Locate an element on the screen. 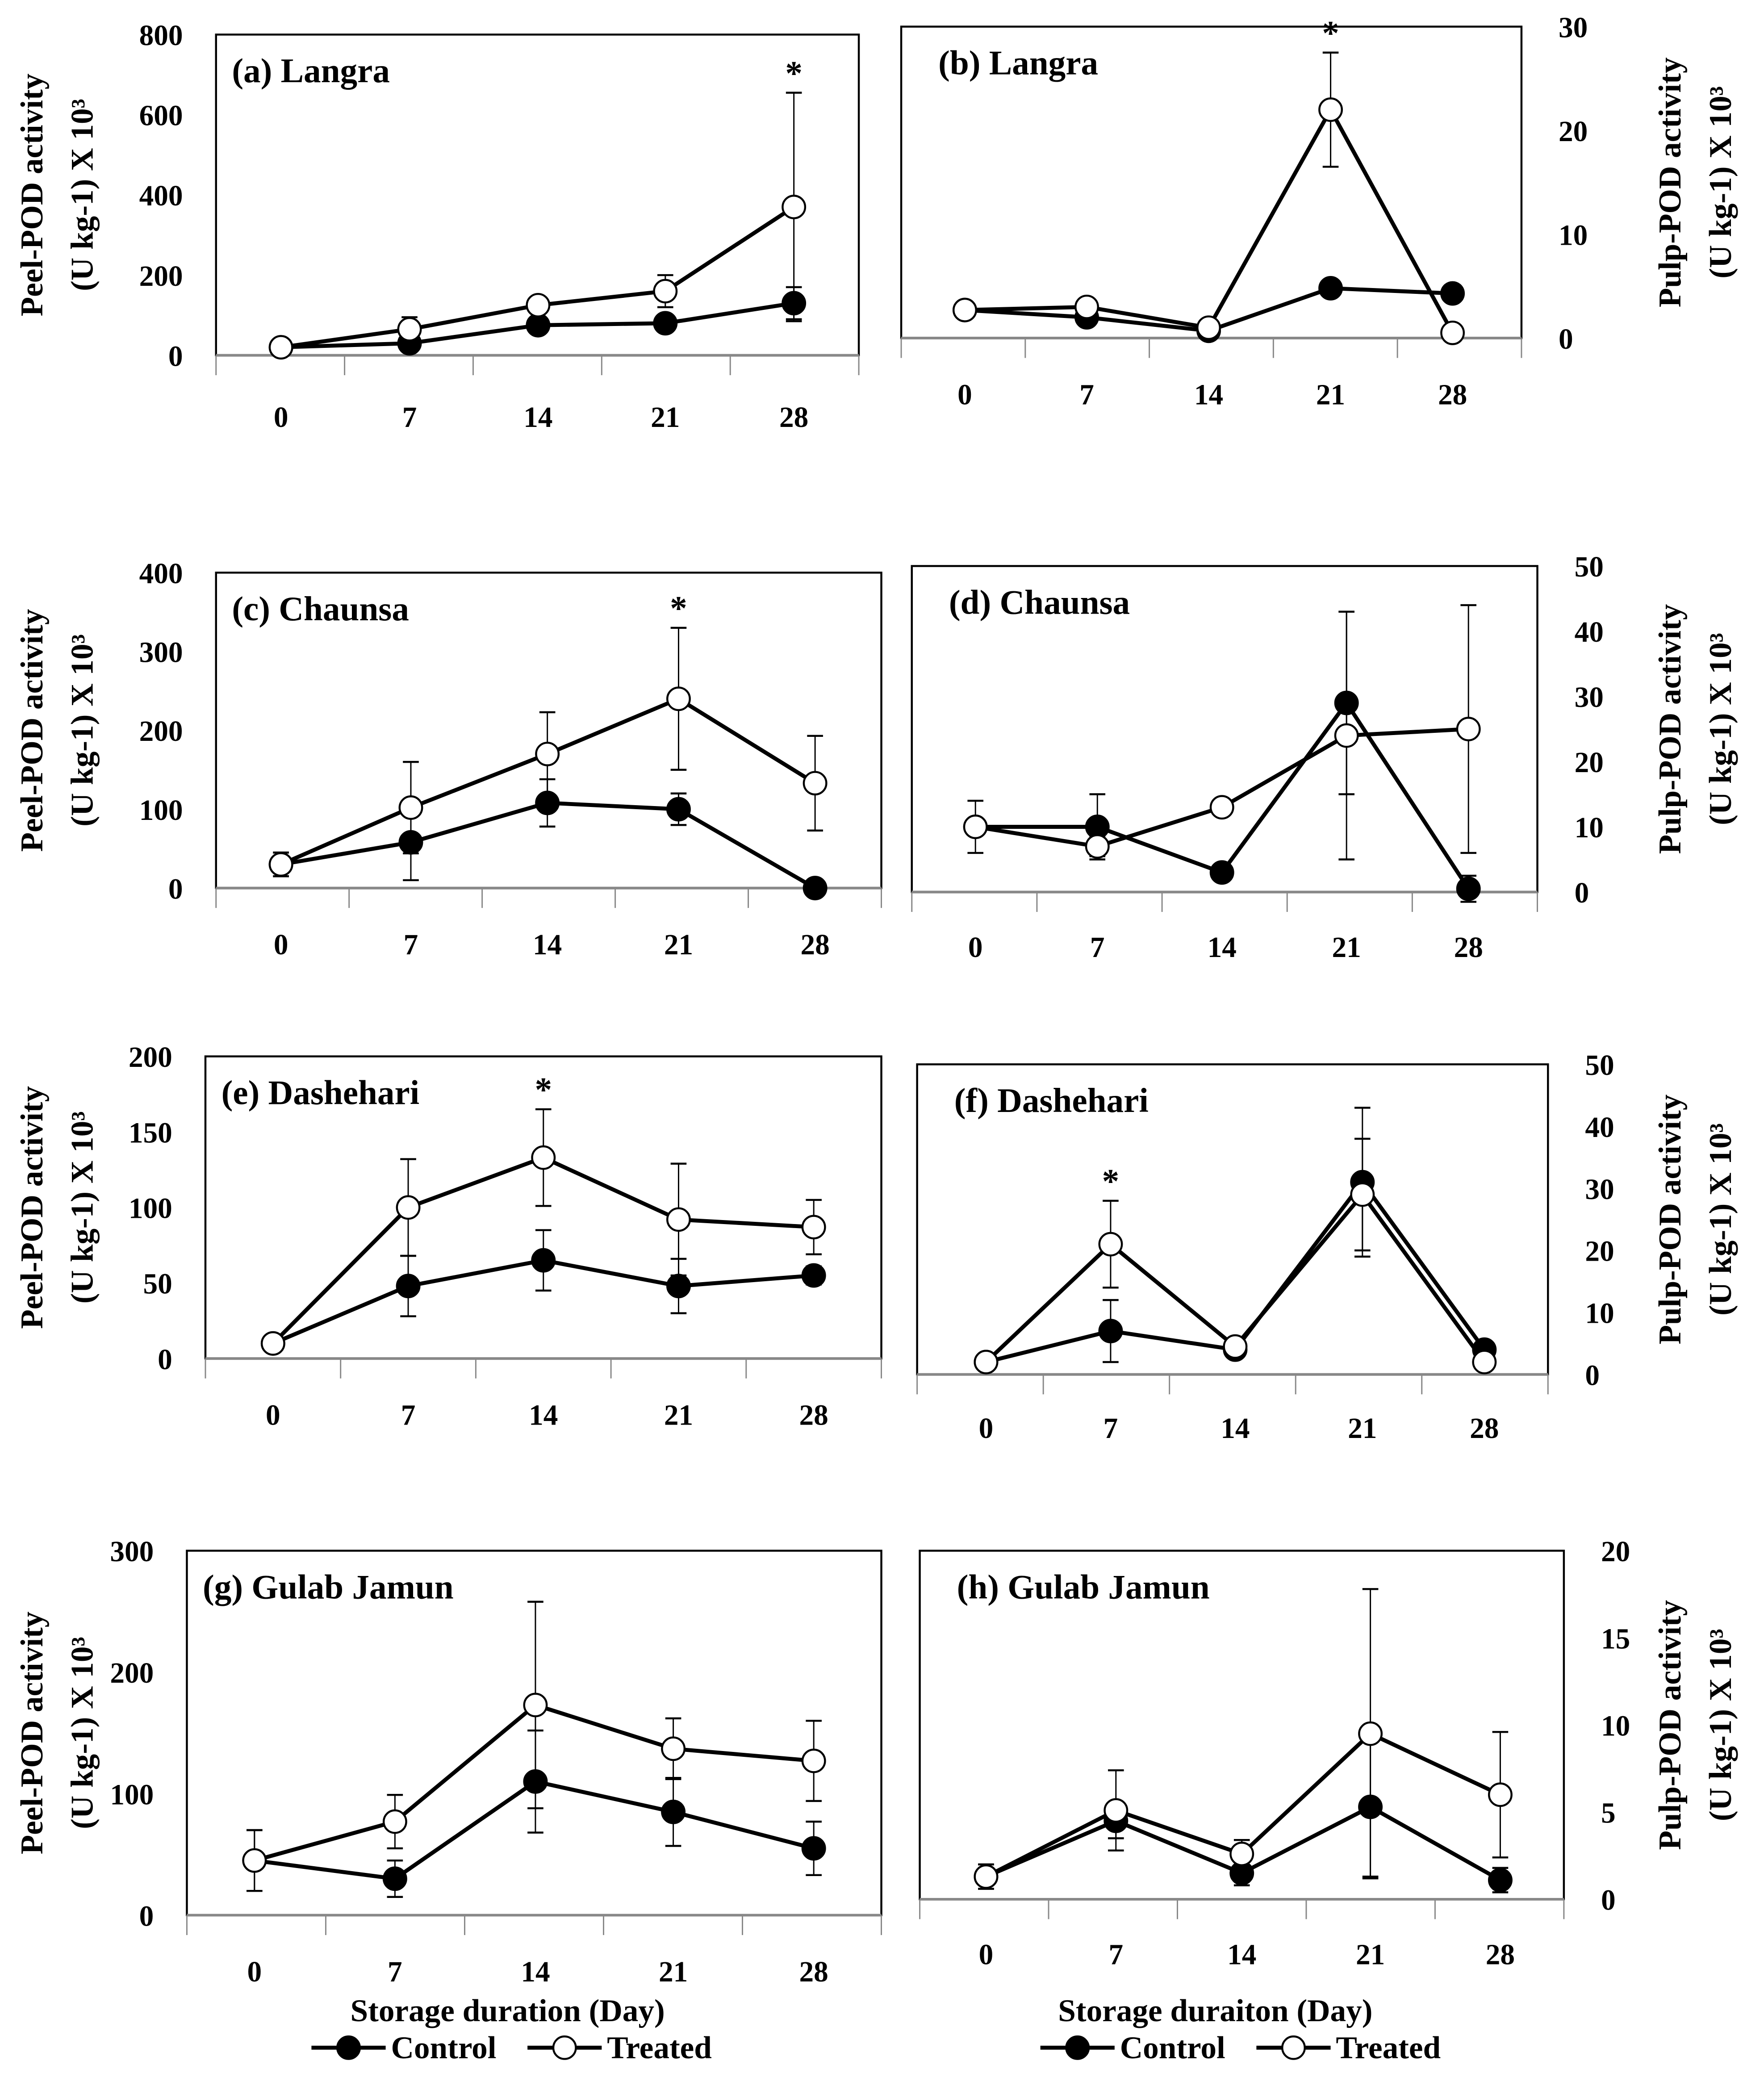 The height and width of the screenshot is (2073, 1764). panel-title: (e) Dashehari is located at coordinates (321, 1092).